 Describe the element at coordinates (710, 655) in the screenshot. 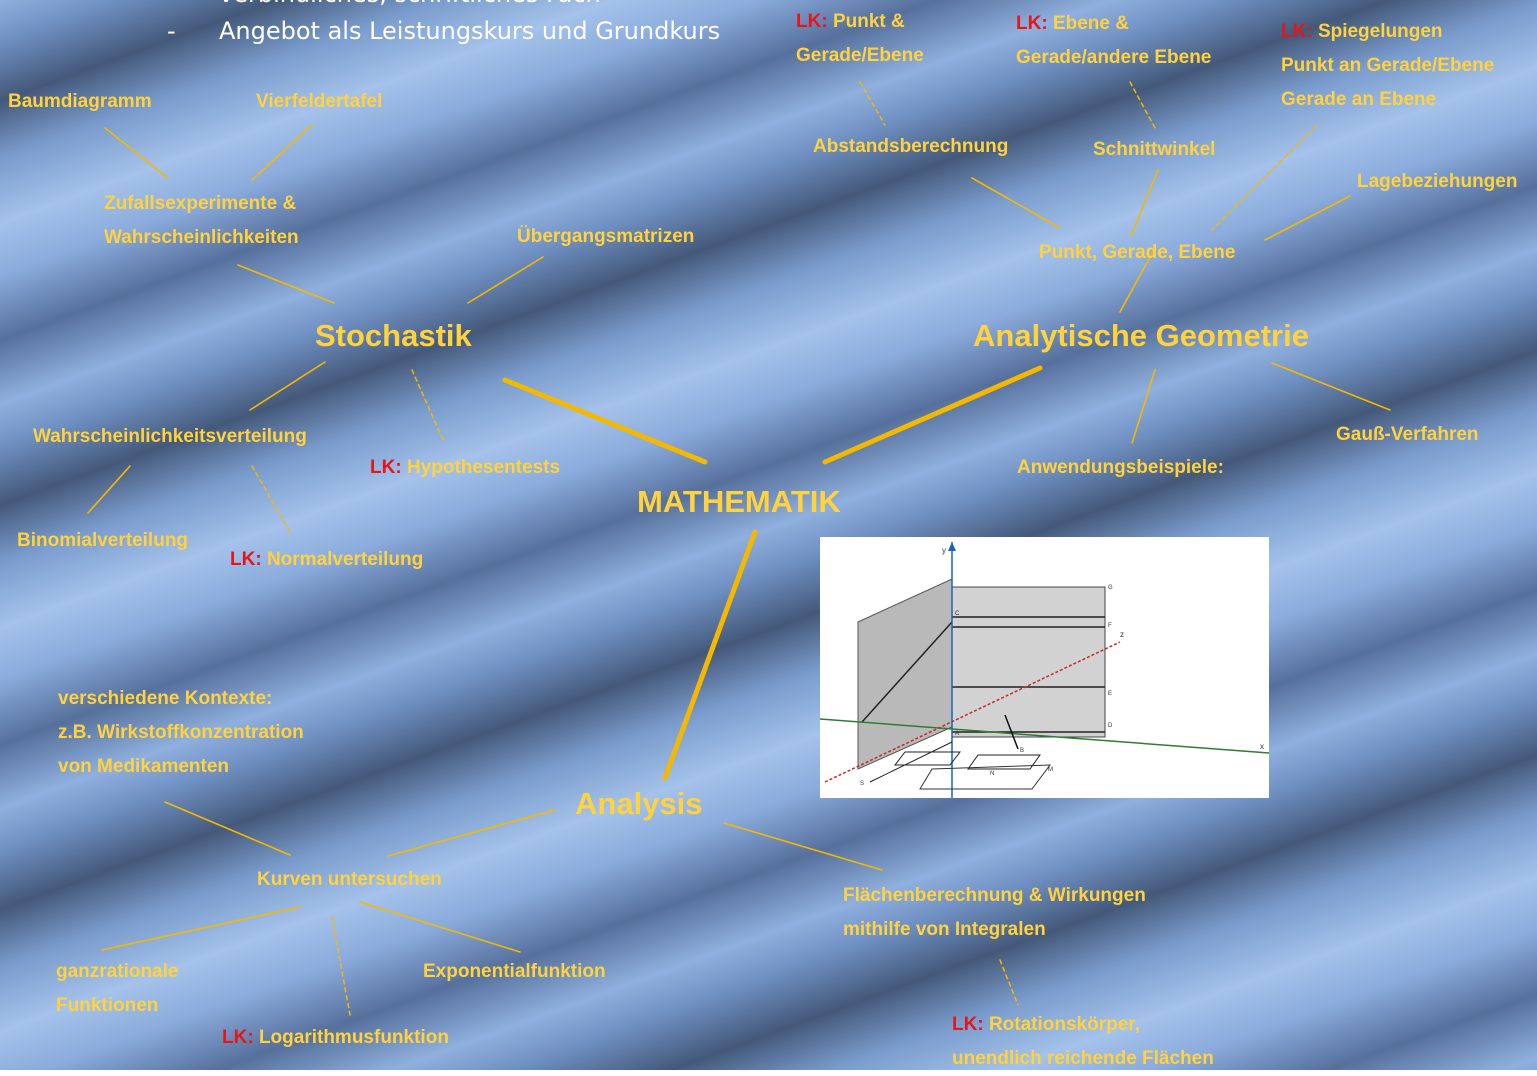

I see `main-branch-analysis` at that location.